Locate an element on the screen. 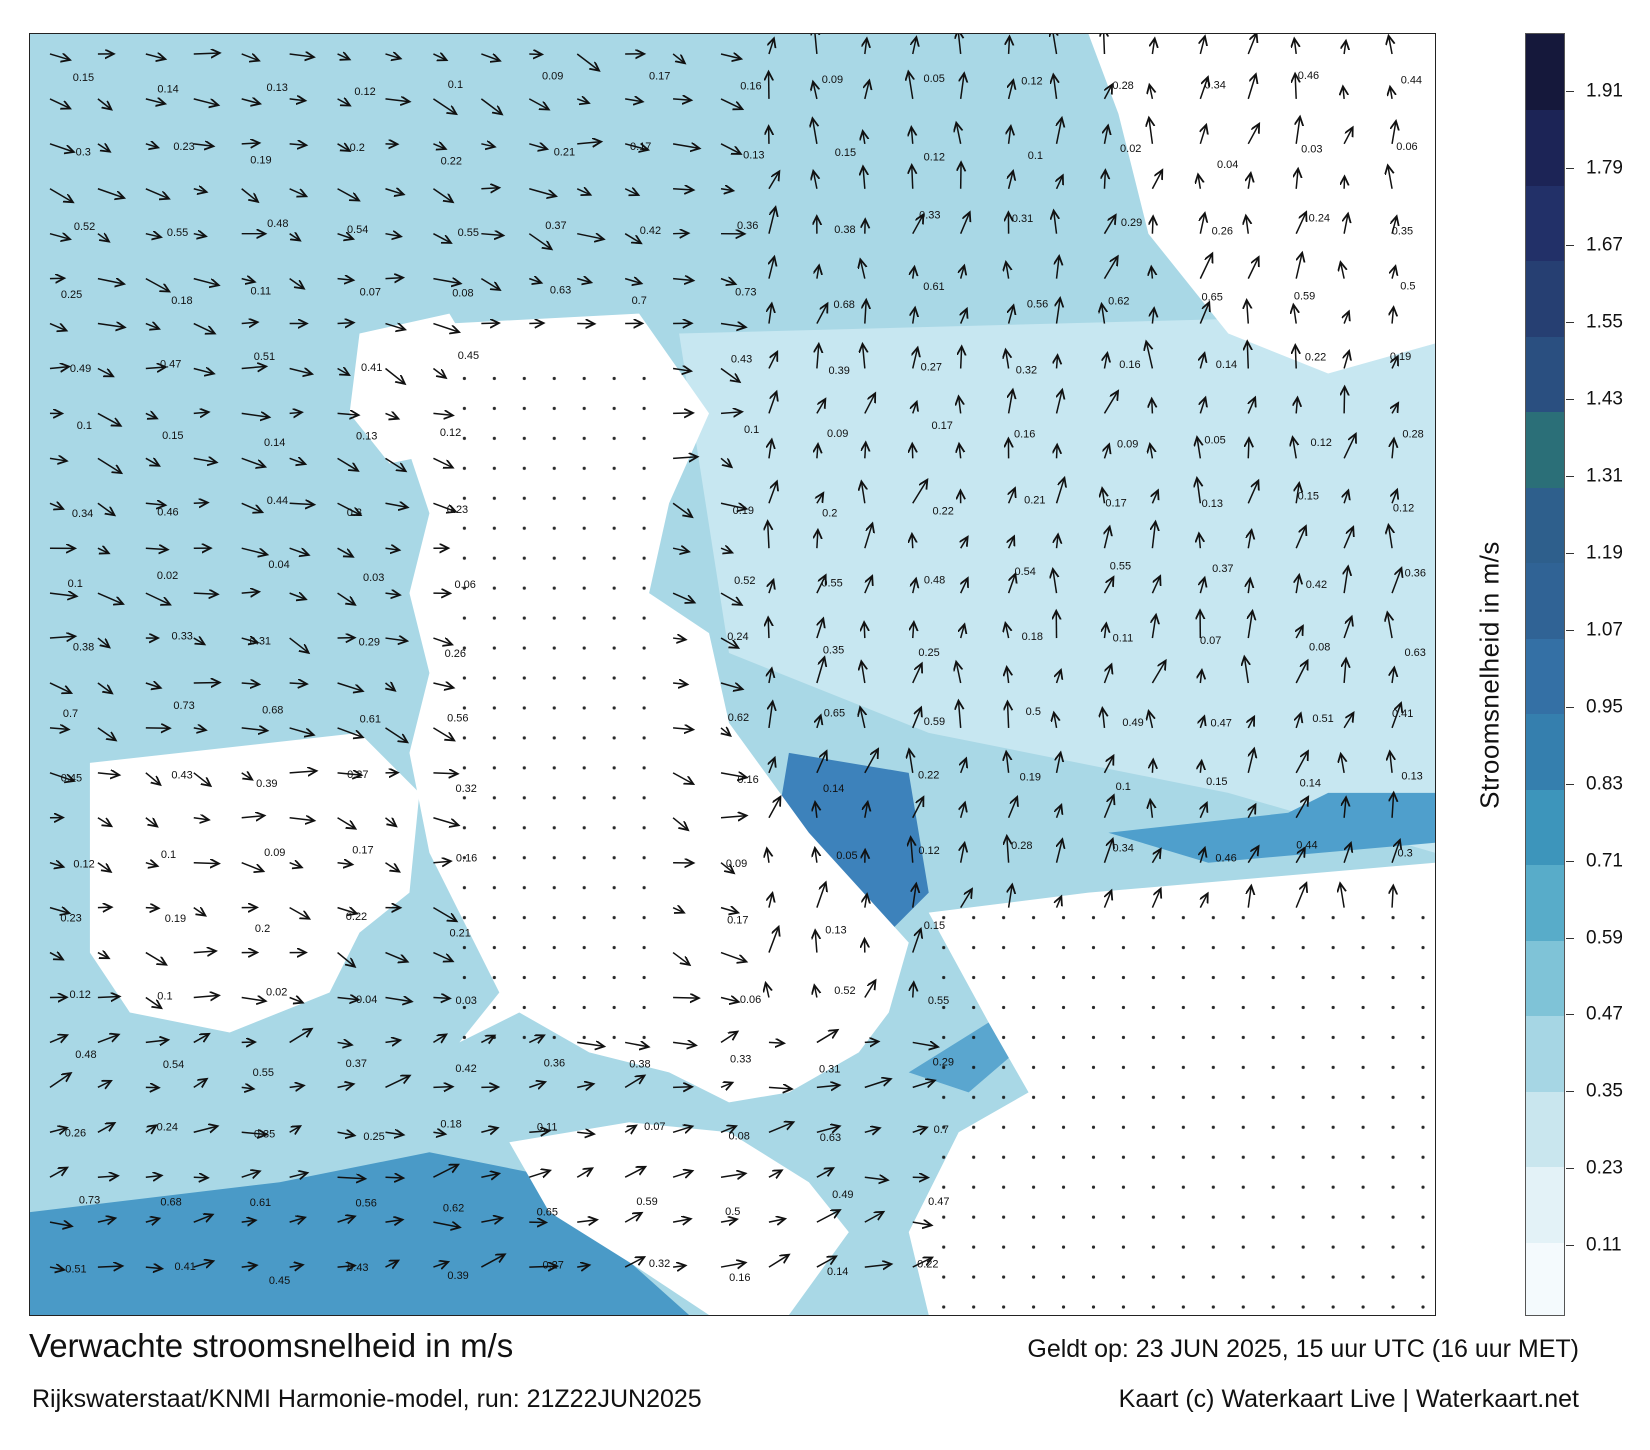 This screenshot has width=1650, height=1450. speed-label: 0.34 is located at coordinates (1123, 848).